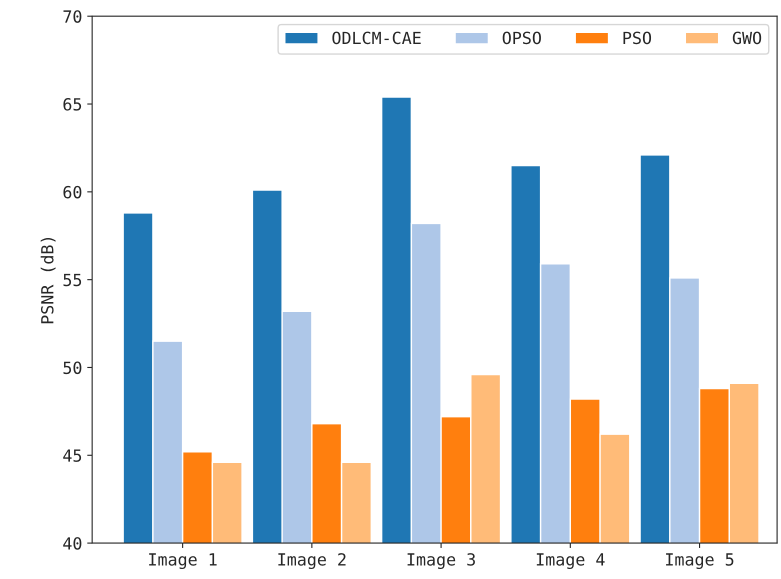 The height and width of the screenshot is (579, 781). What do you see at coordinates (72, 104) in the screenshot?
I see `y-tick-label: 65` at bounding box center [72, 104].